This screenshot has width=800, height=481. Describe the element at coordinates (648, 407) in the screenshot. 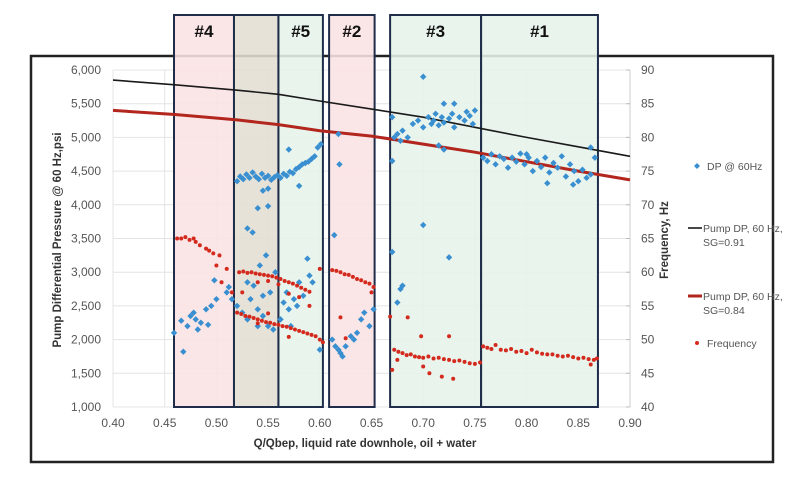

I see `y2-tick-label: 40` at that location.